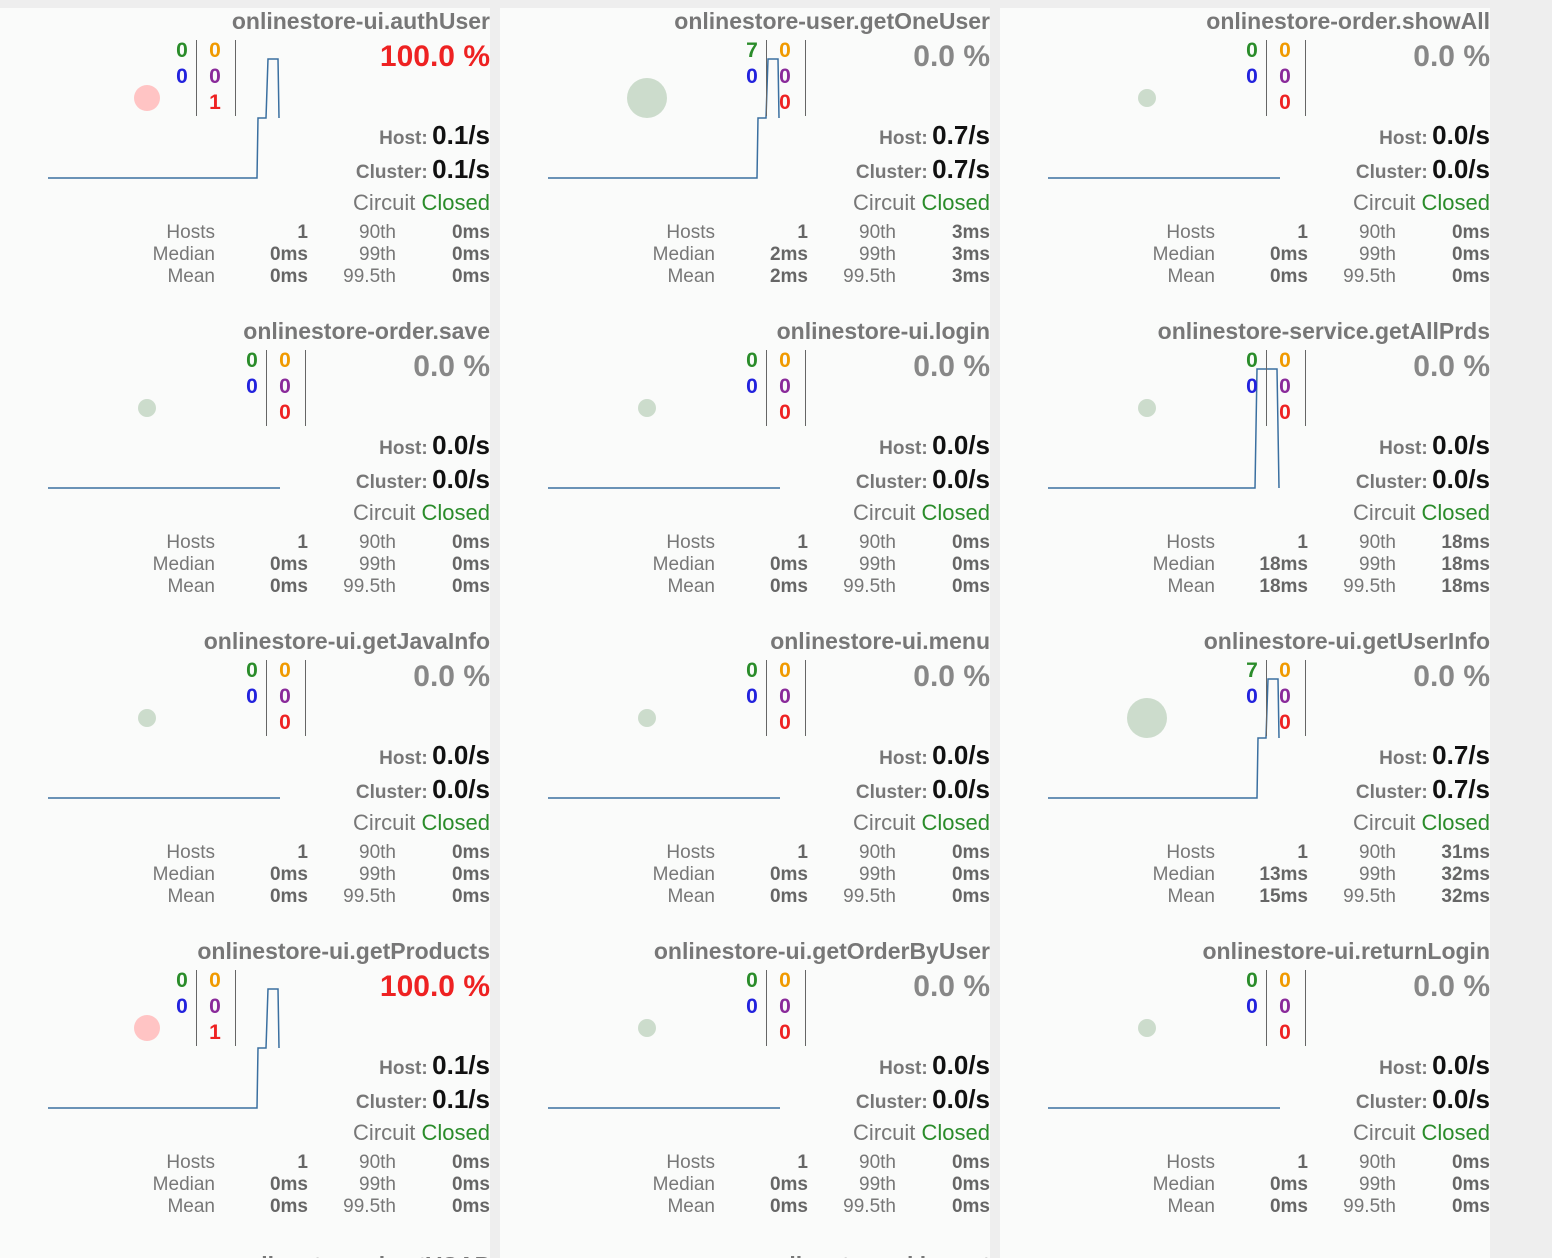  What do you see at coordinates (434, 56) in the screenshot?
I see `error-rate: 100.0 %` at bounding box center [434, 56].